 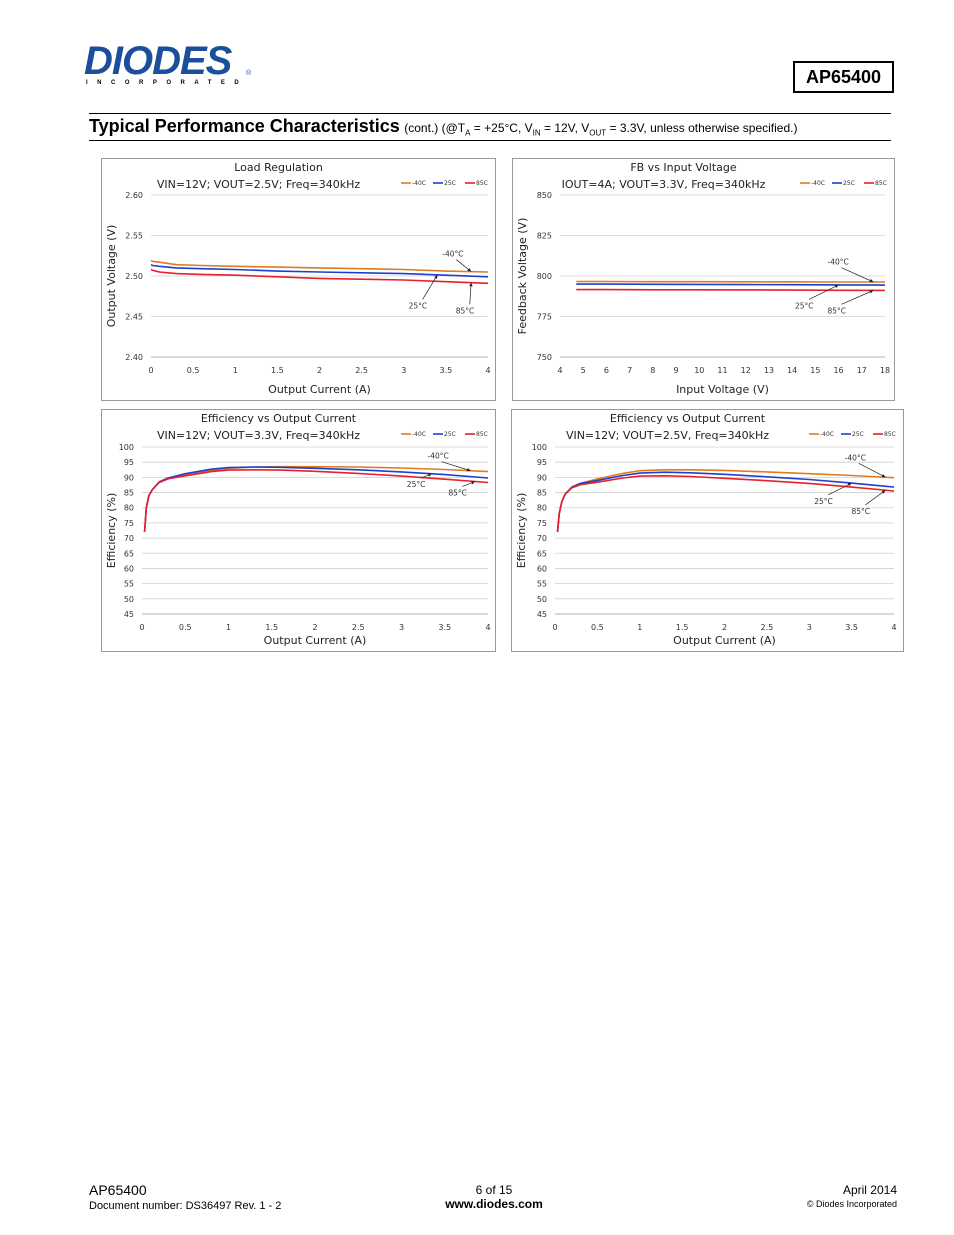 What do you see at coordinates (629, 370) in the screenshot?
I see `x-tick-label: 7` at bounding box center [629, 370].